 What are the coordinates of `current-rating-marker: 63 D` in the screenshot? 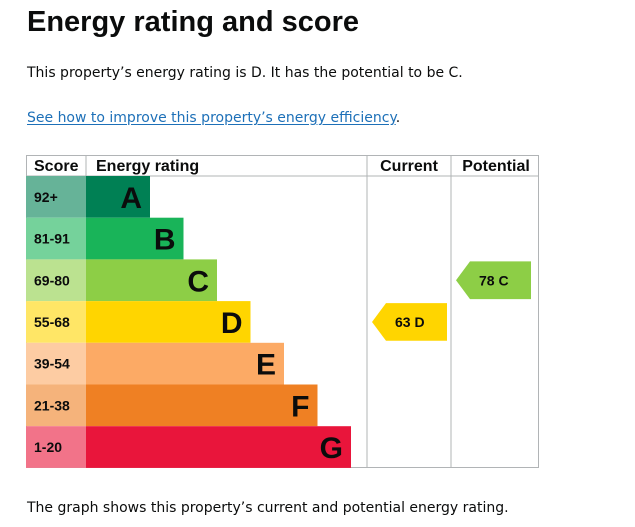 It's located at (409, 322).